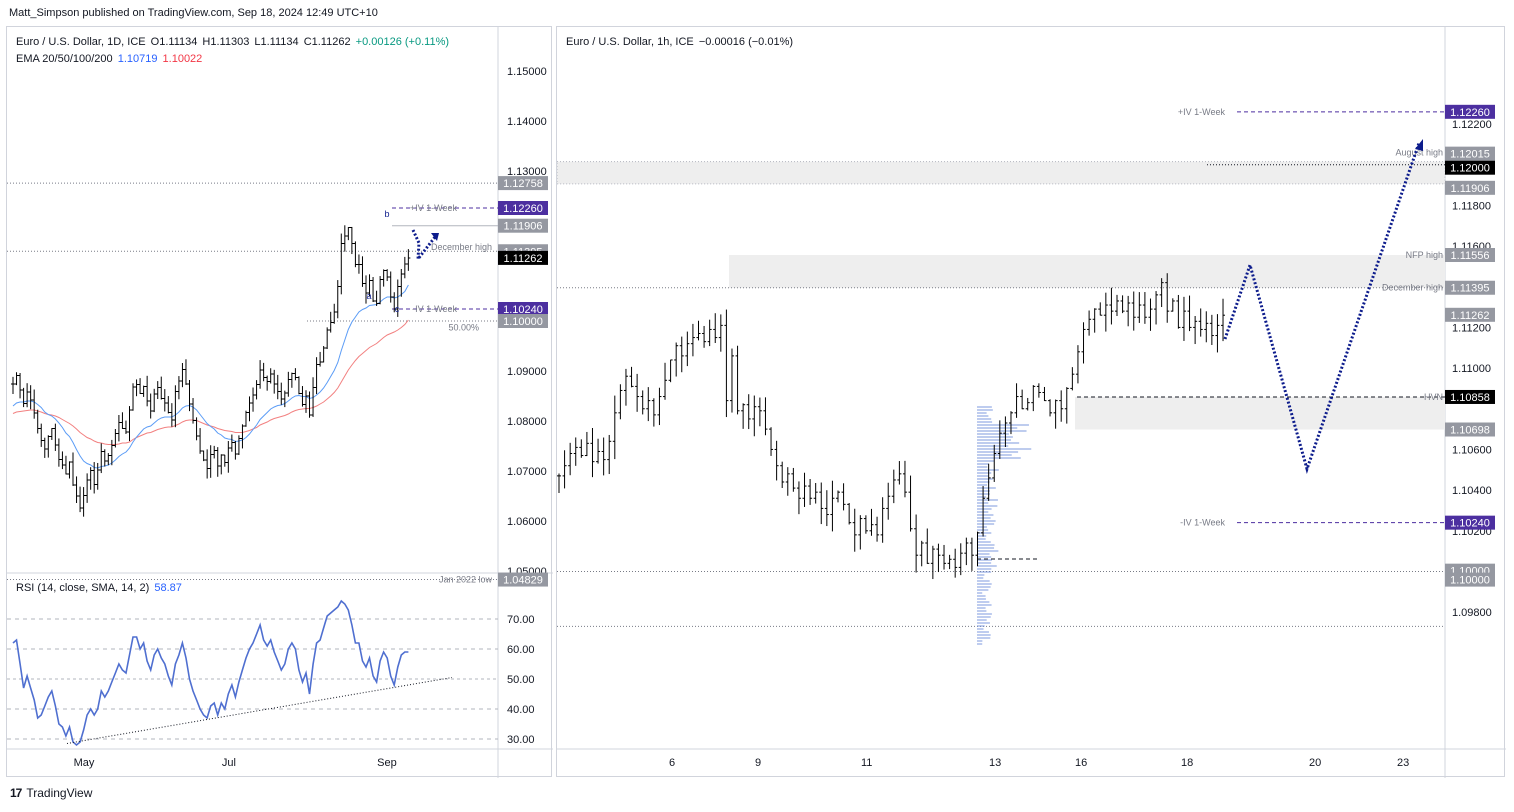 The width and height of the screenshot is (1514, 812). What do you see at coordinates (746, 42) in the screenshot?
I see `hourly-change: −0.00016 (−0.01%)` at bounding box center [746, 42].